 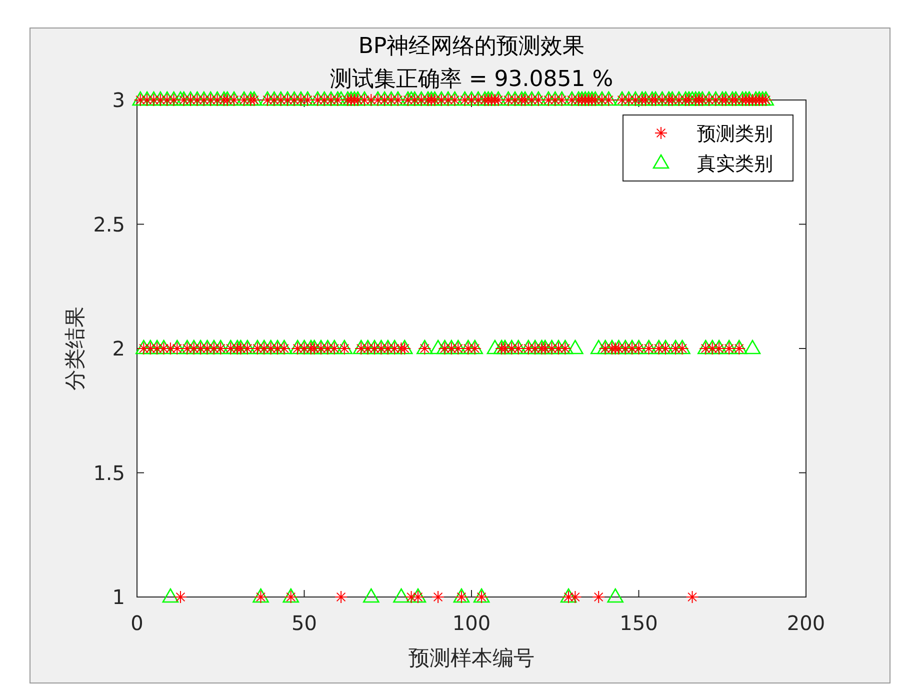 I want to click on y-tick-label: 1.5, so click(x=109, y=472).